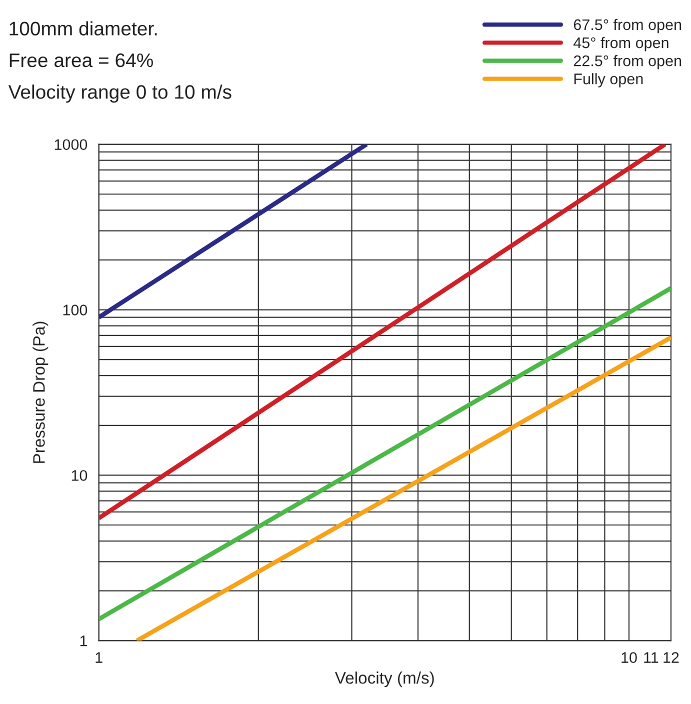 The height and width of the screenshot is (704, 691). Describe the element at coordinates (651, 657) in the screenshot. I see `x-tick-label: 11` at that location.